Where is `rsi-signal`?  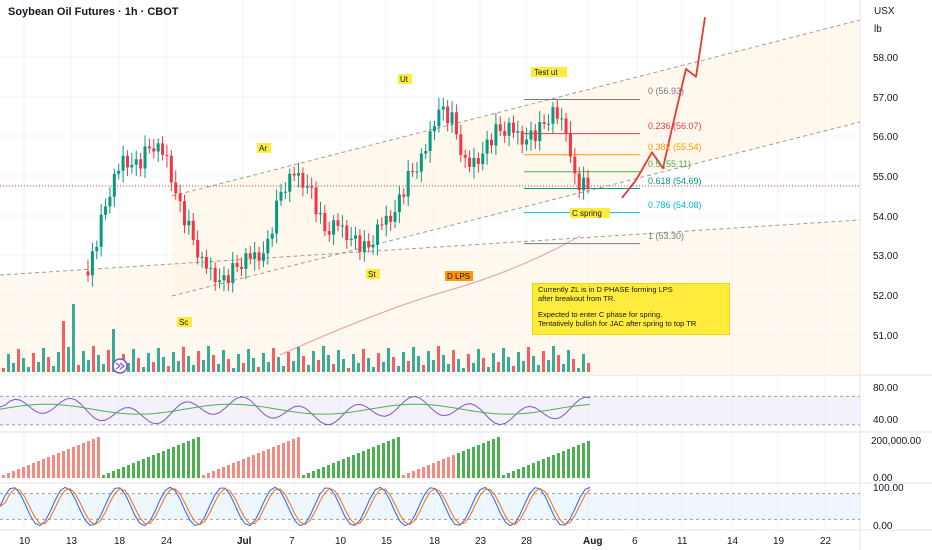 rsi-signal is located at coordinates (295, 409).